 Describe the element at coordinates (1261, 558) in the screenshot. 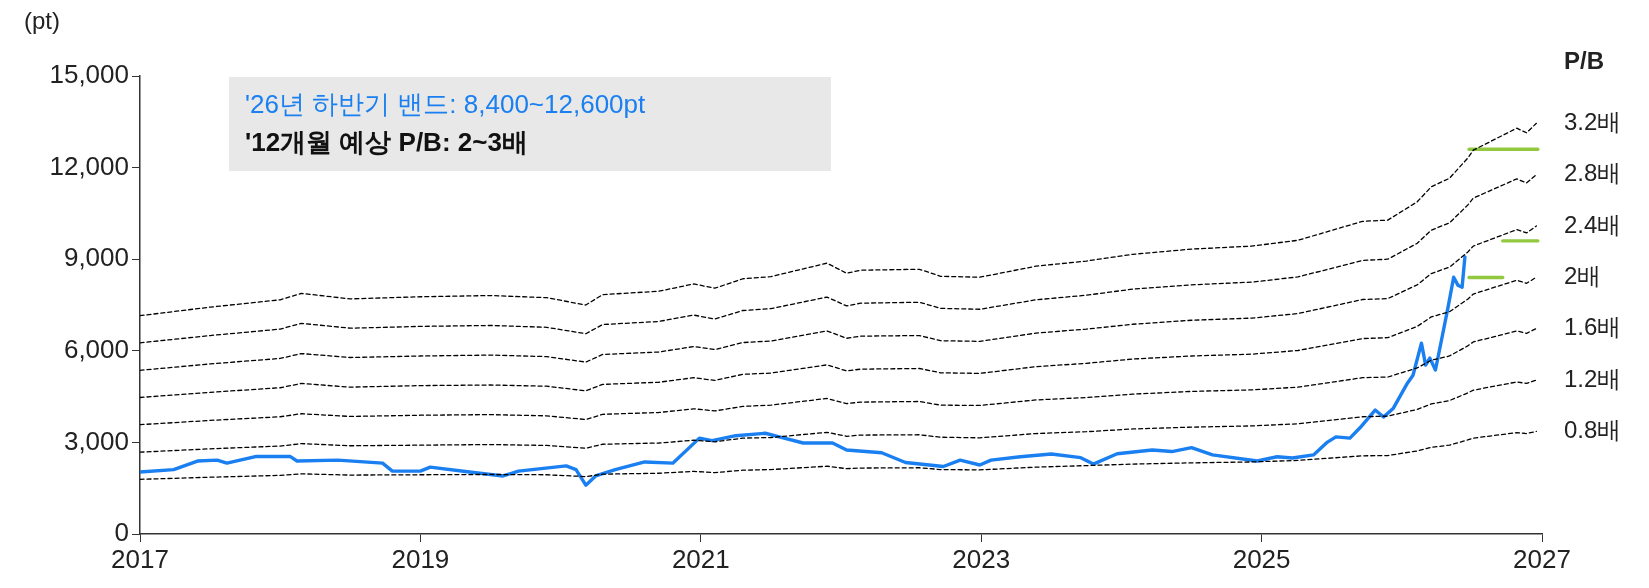

I see `x-tick-label: 2025` at that location.